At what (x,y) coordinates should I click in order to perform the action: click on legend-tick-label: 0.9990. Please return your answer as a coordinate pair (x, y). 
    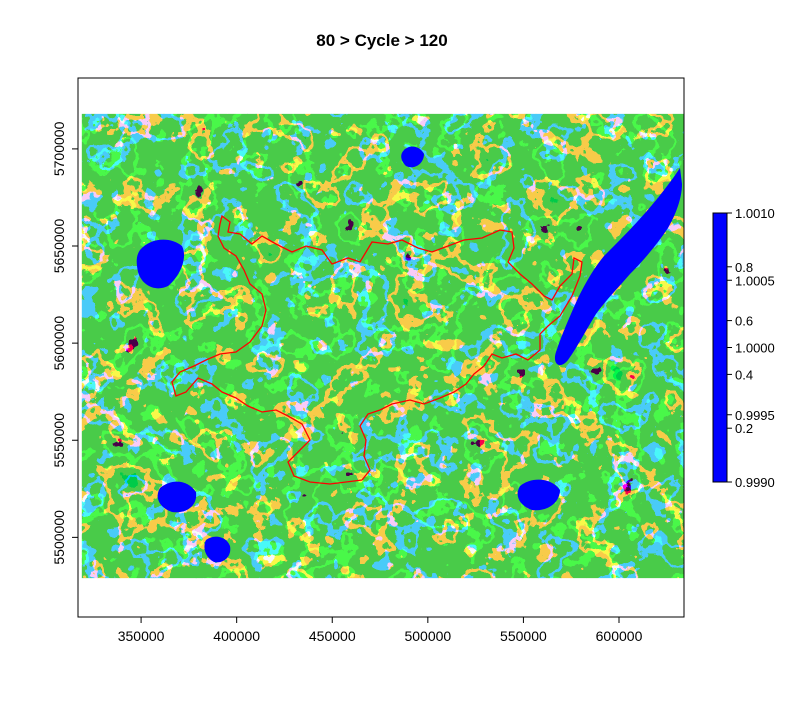
    Looking at the image, I should click on (755, 482).